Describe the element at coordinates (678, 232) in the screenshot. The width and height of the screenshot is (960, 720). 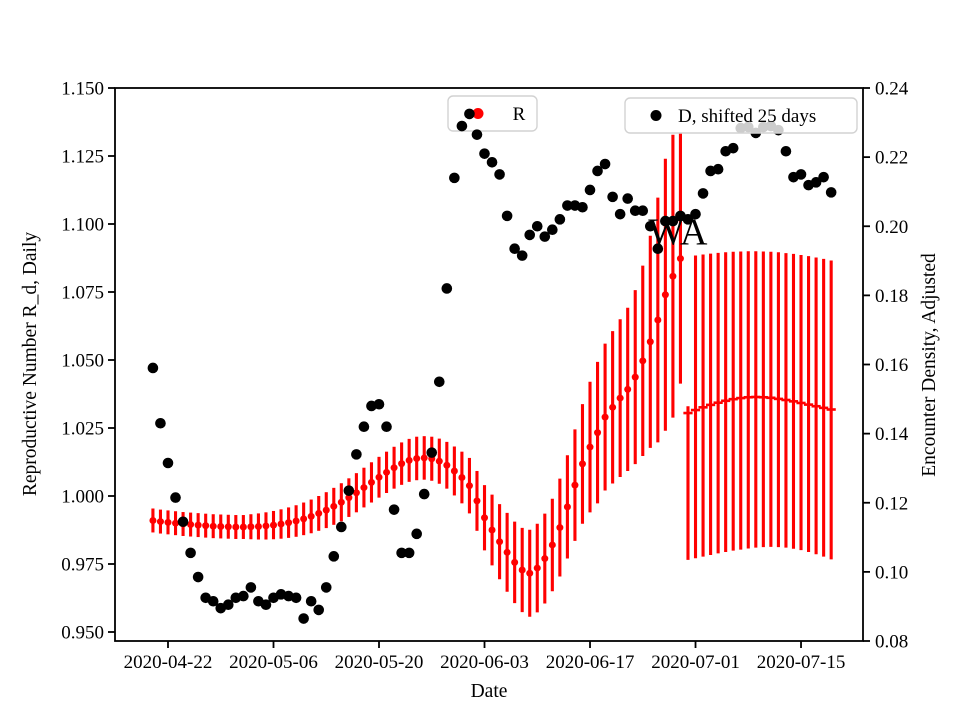
I see `state-annotation: WA` at that location.